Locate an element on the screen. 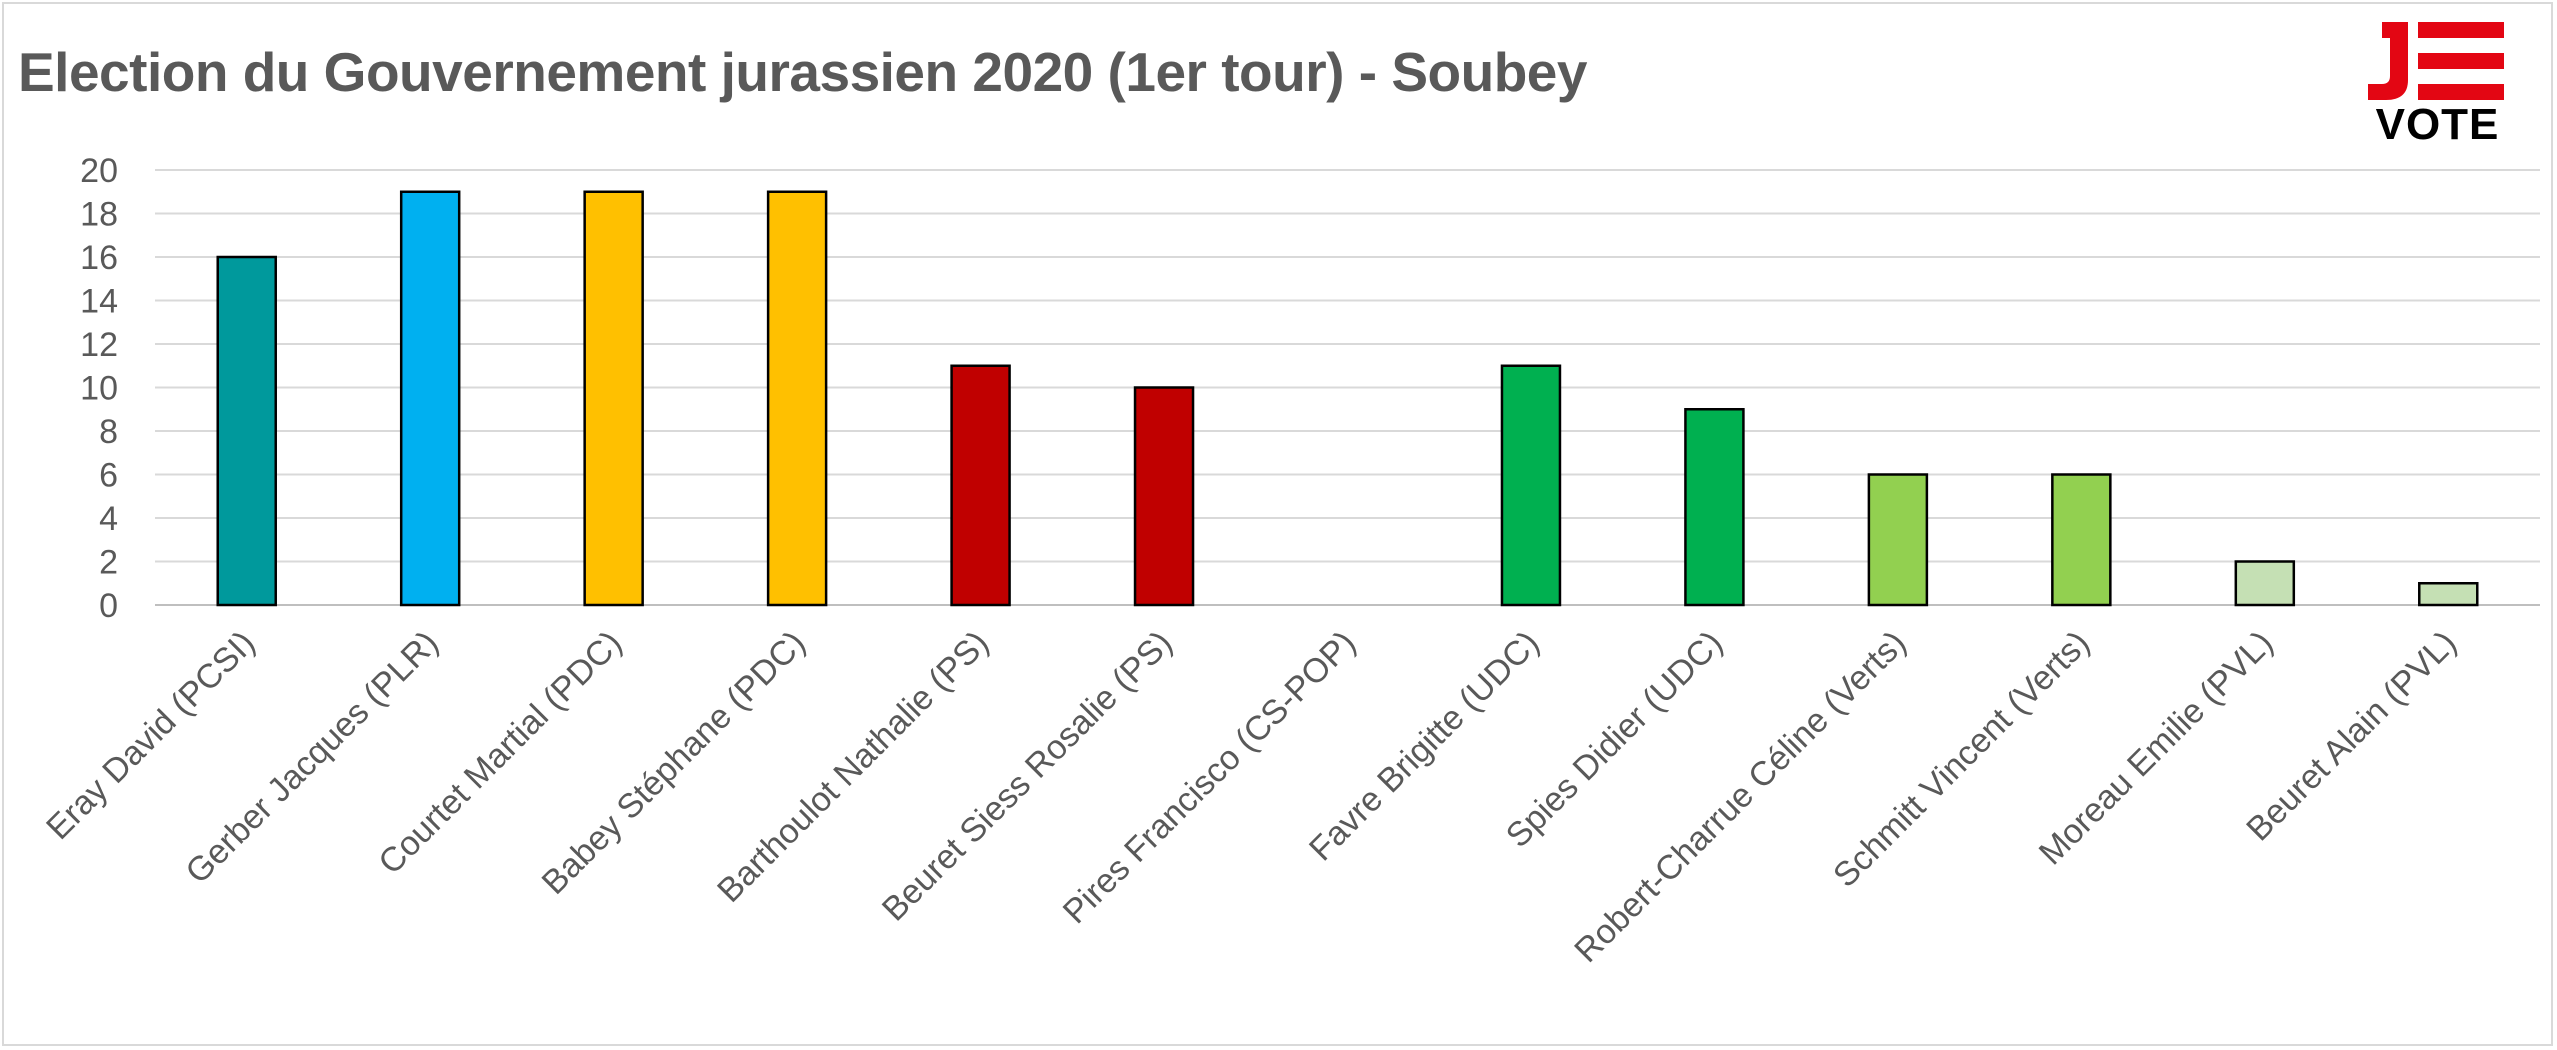 The width and height of the screenshot is (2557, 1050). y-tick-label: 20 is located at coordinates (99, 171).